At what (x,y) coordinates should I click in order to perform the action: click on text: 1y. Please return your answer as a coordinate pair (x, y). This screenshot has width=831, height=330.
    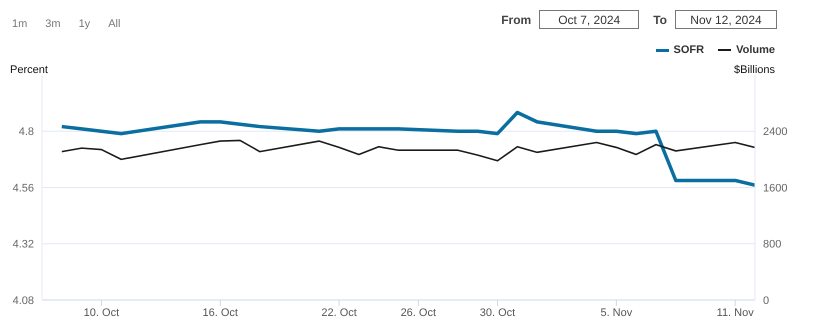
    Looking at the image, I should click on (84, 24).